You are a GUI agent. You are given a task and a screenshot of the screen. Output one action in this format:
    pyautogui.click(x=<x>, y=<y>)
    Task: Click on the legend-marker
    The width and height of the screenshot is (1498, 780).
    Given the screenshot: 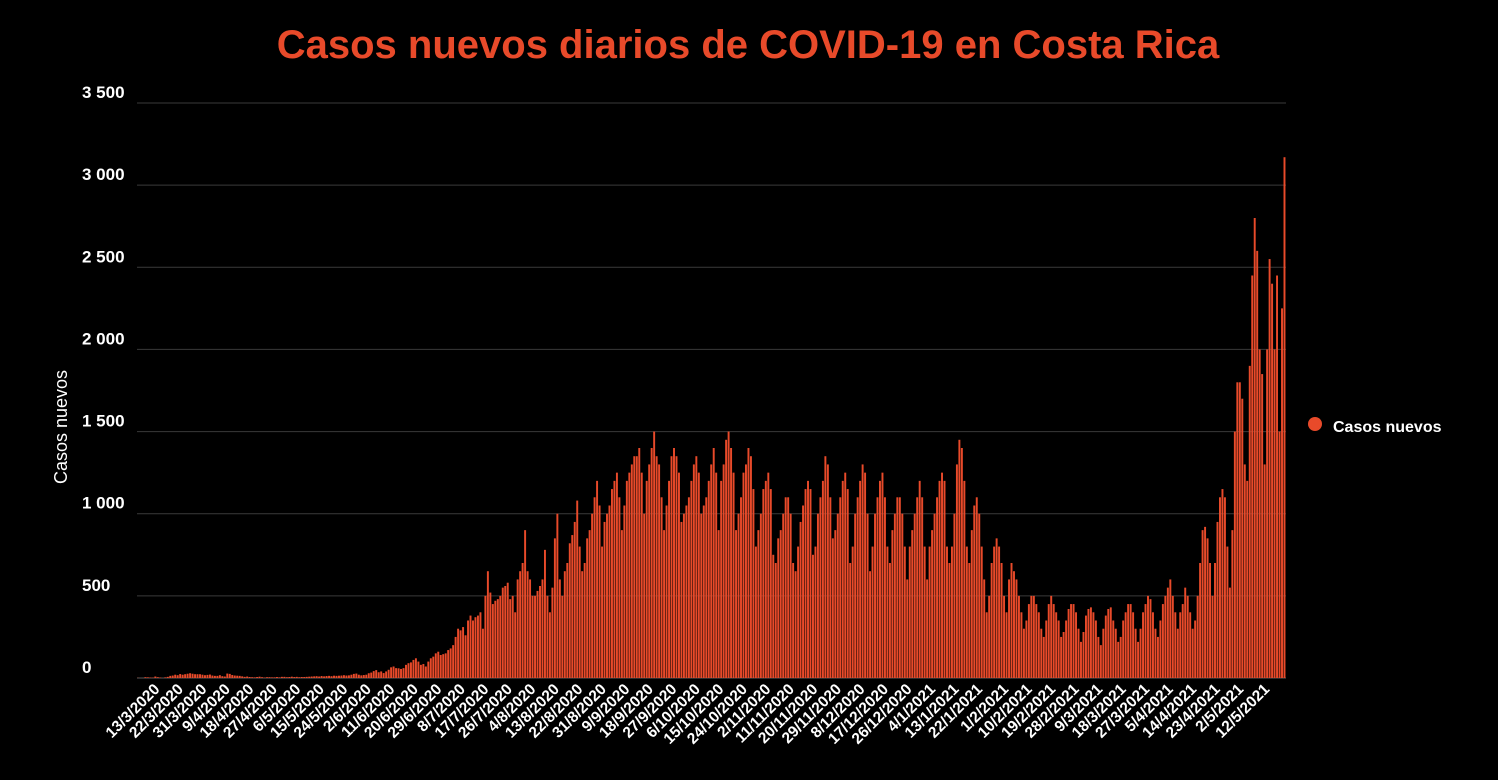 What is the action you would take?
    pyautogui.click(x=1315, y=424)
    